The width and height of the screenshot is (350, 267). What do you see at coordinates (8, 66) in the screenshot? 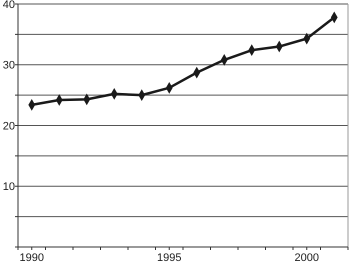
I see `y-tick-label: 30` at bounding box center [8, 66].